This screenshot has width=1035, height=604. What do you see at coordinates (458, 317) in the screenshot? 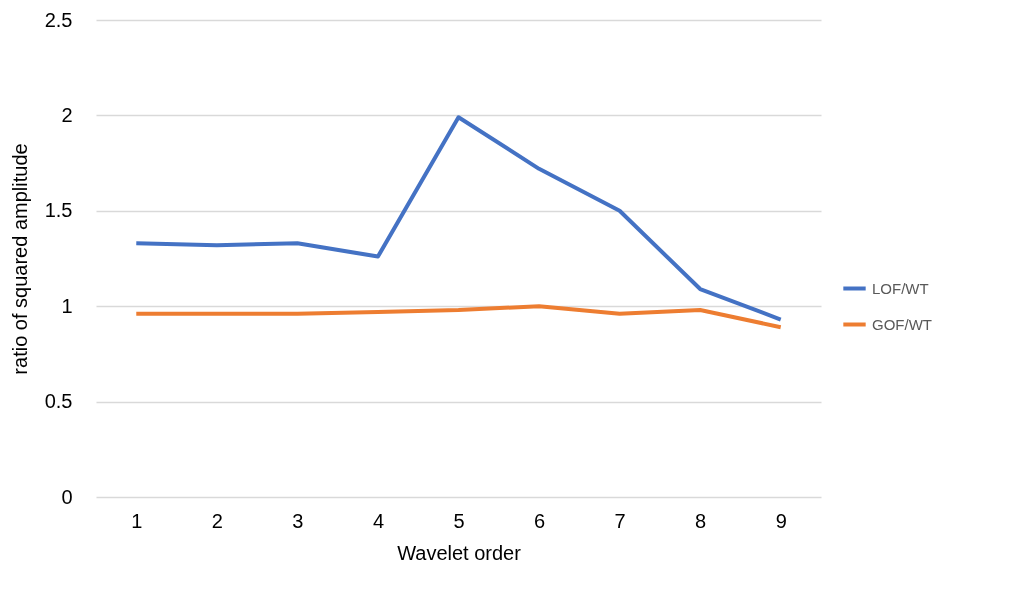
I see `line-series` at bounding box center [458, 317].